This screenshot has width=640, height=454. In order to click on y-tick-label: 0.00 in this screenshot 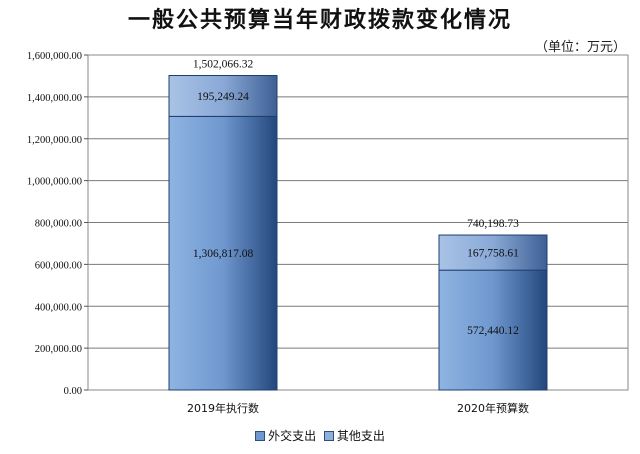, I will do `click(73, 391)`.